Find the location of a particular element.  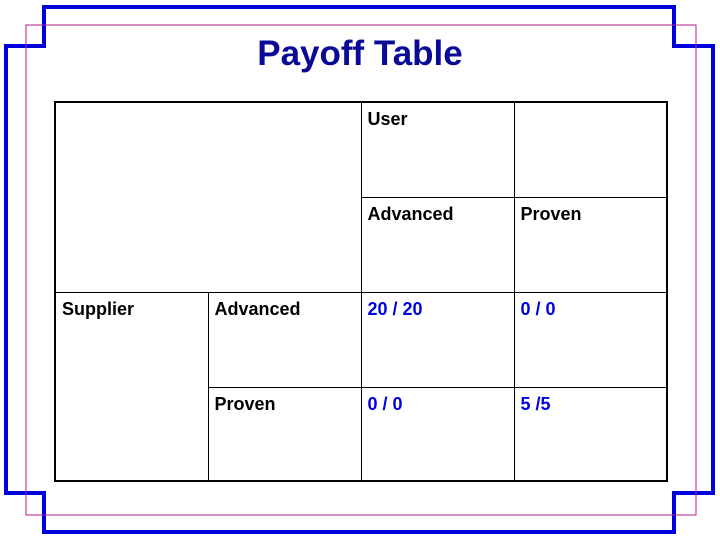

row-strategy-advanced: Advanced is located at coordinates (284, 340).